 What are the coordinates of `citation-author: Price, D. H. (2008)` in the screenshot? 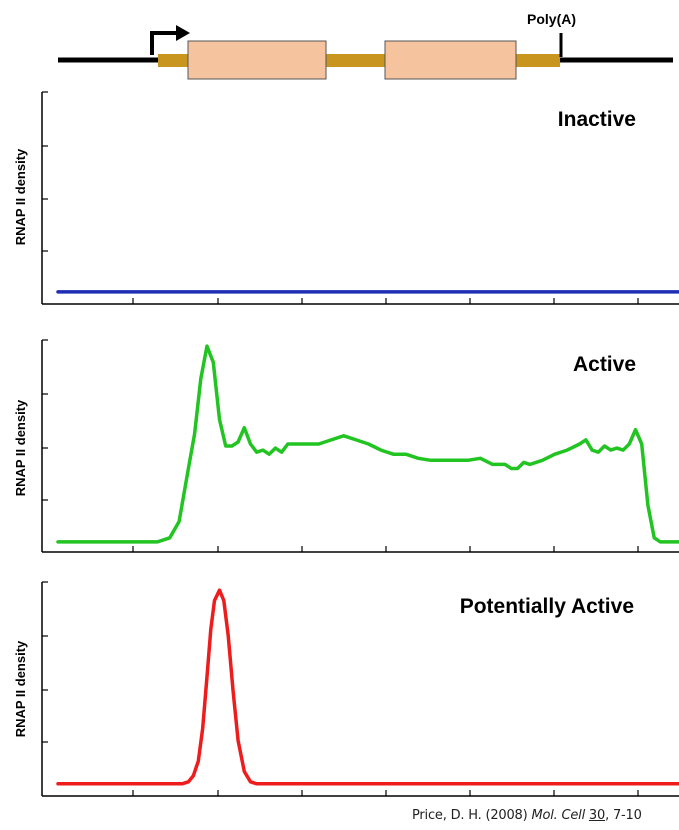 It's located at (470, 815).